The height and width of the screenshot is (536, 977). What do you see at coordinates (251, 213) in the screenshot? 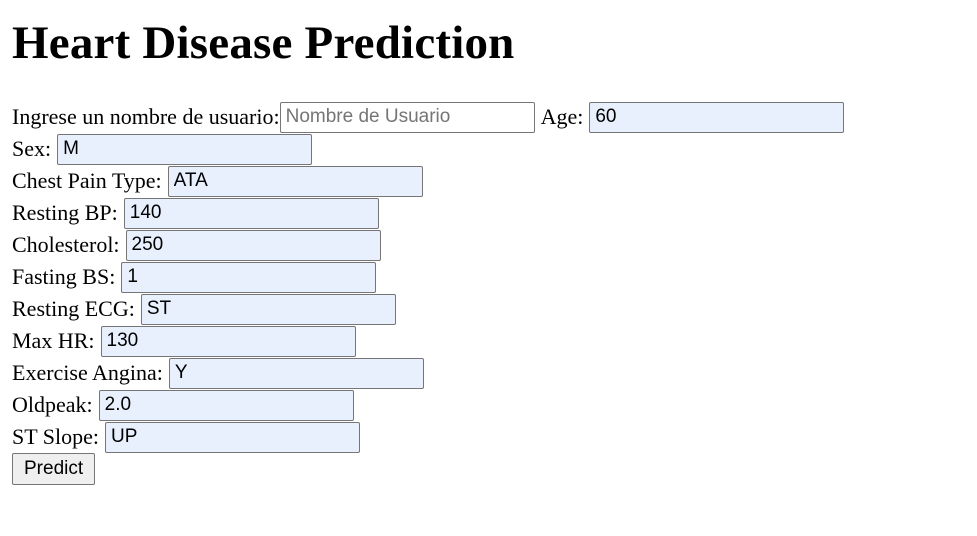
I see `resting-bp-input` at bounding box center [251, 213].